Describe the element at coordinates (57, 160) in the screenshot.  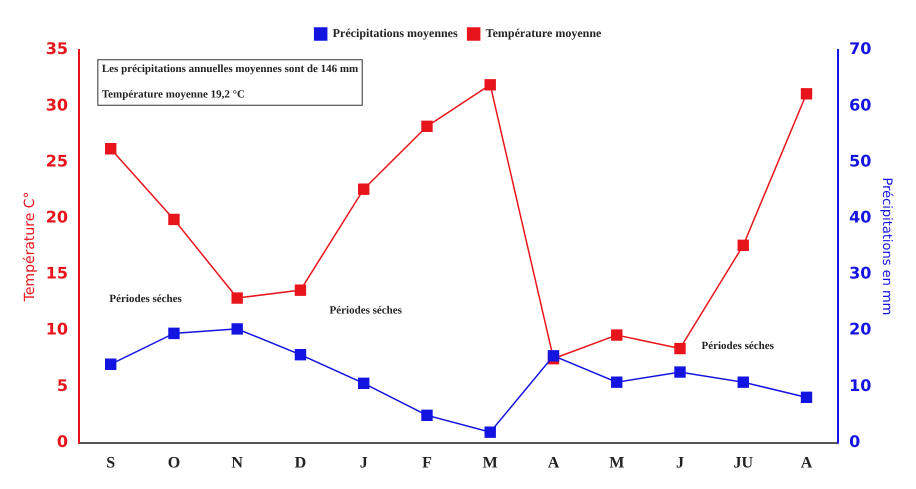
I see `y-tick-label: 25` at that location.